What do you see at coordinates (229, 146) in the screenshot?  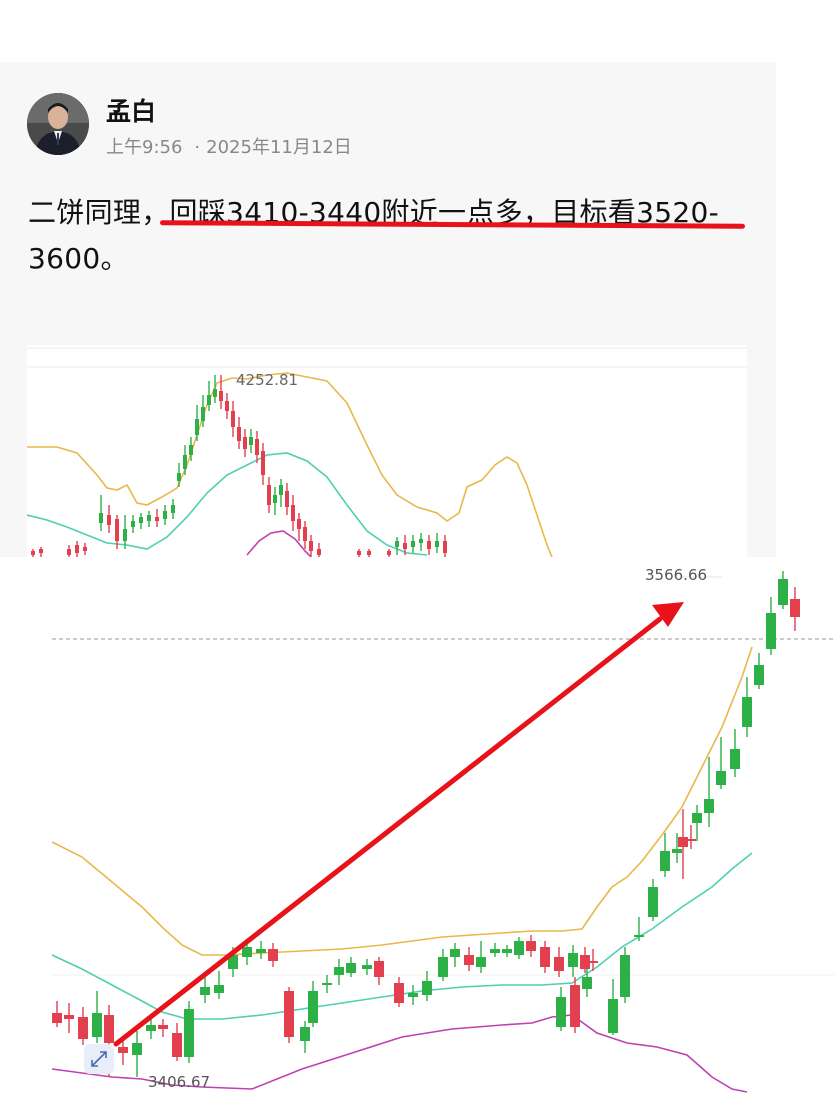 I see `post-meta: 上午9:56 · 2025年11月12日` at bounding box center [229, 146].